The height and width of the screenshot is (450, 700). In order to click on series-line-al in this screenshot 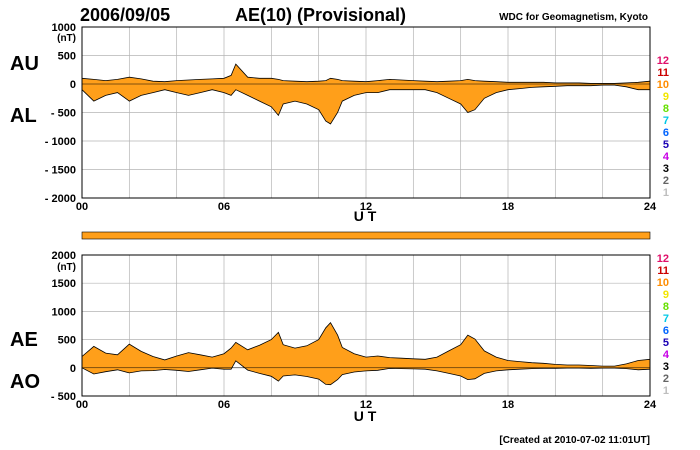, I will do `click(365, 104)`.